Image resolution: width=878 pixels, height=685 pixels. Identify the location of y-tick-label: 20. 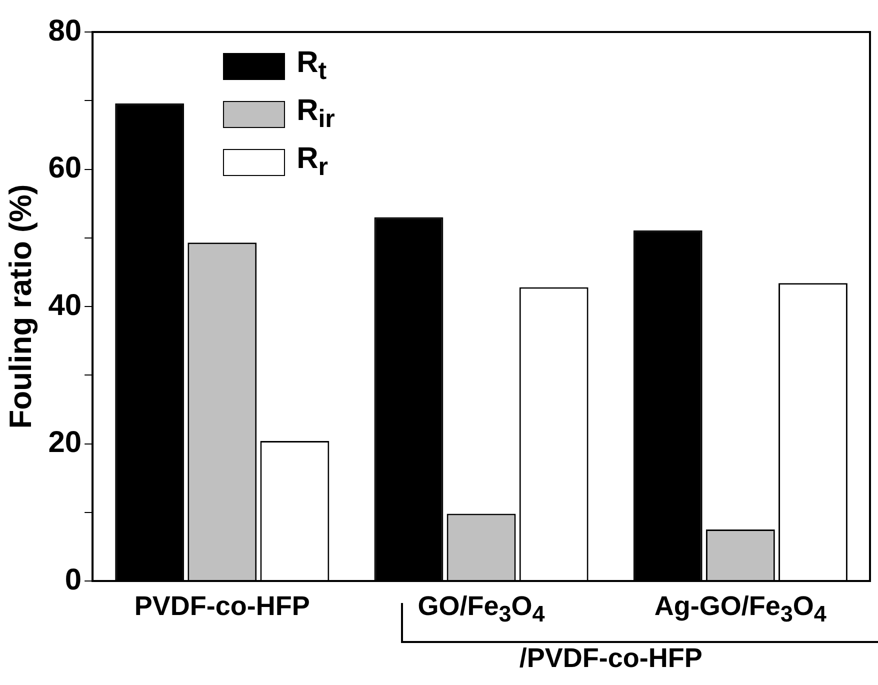
(65, 443).